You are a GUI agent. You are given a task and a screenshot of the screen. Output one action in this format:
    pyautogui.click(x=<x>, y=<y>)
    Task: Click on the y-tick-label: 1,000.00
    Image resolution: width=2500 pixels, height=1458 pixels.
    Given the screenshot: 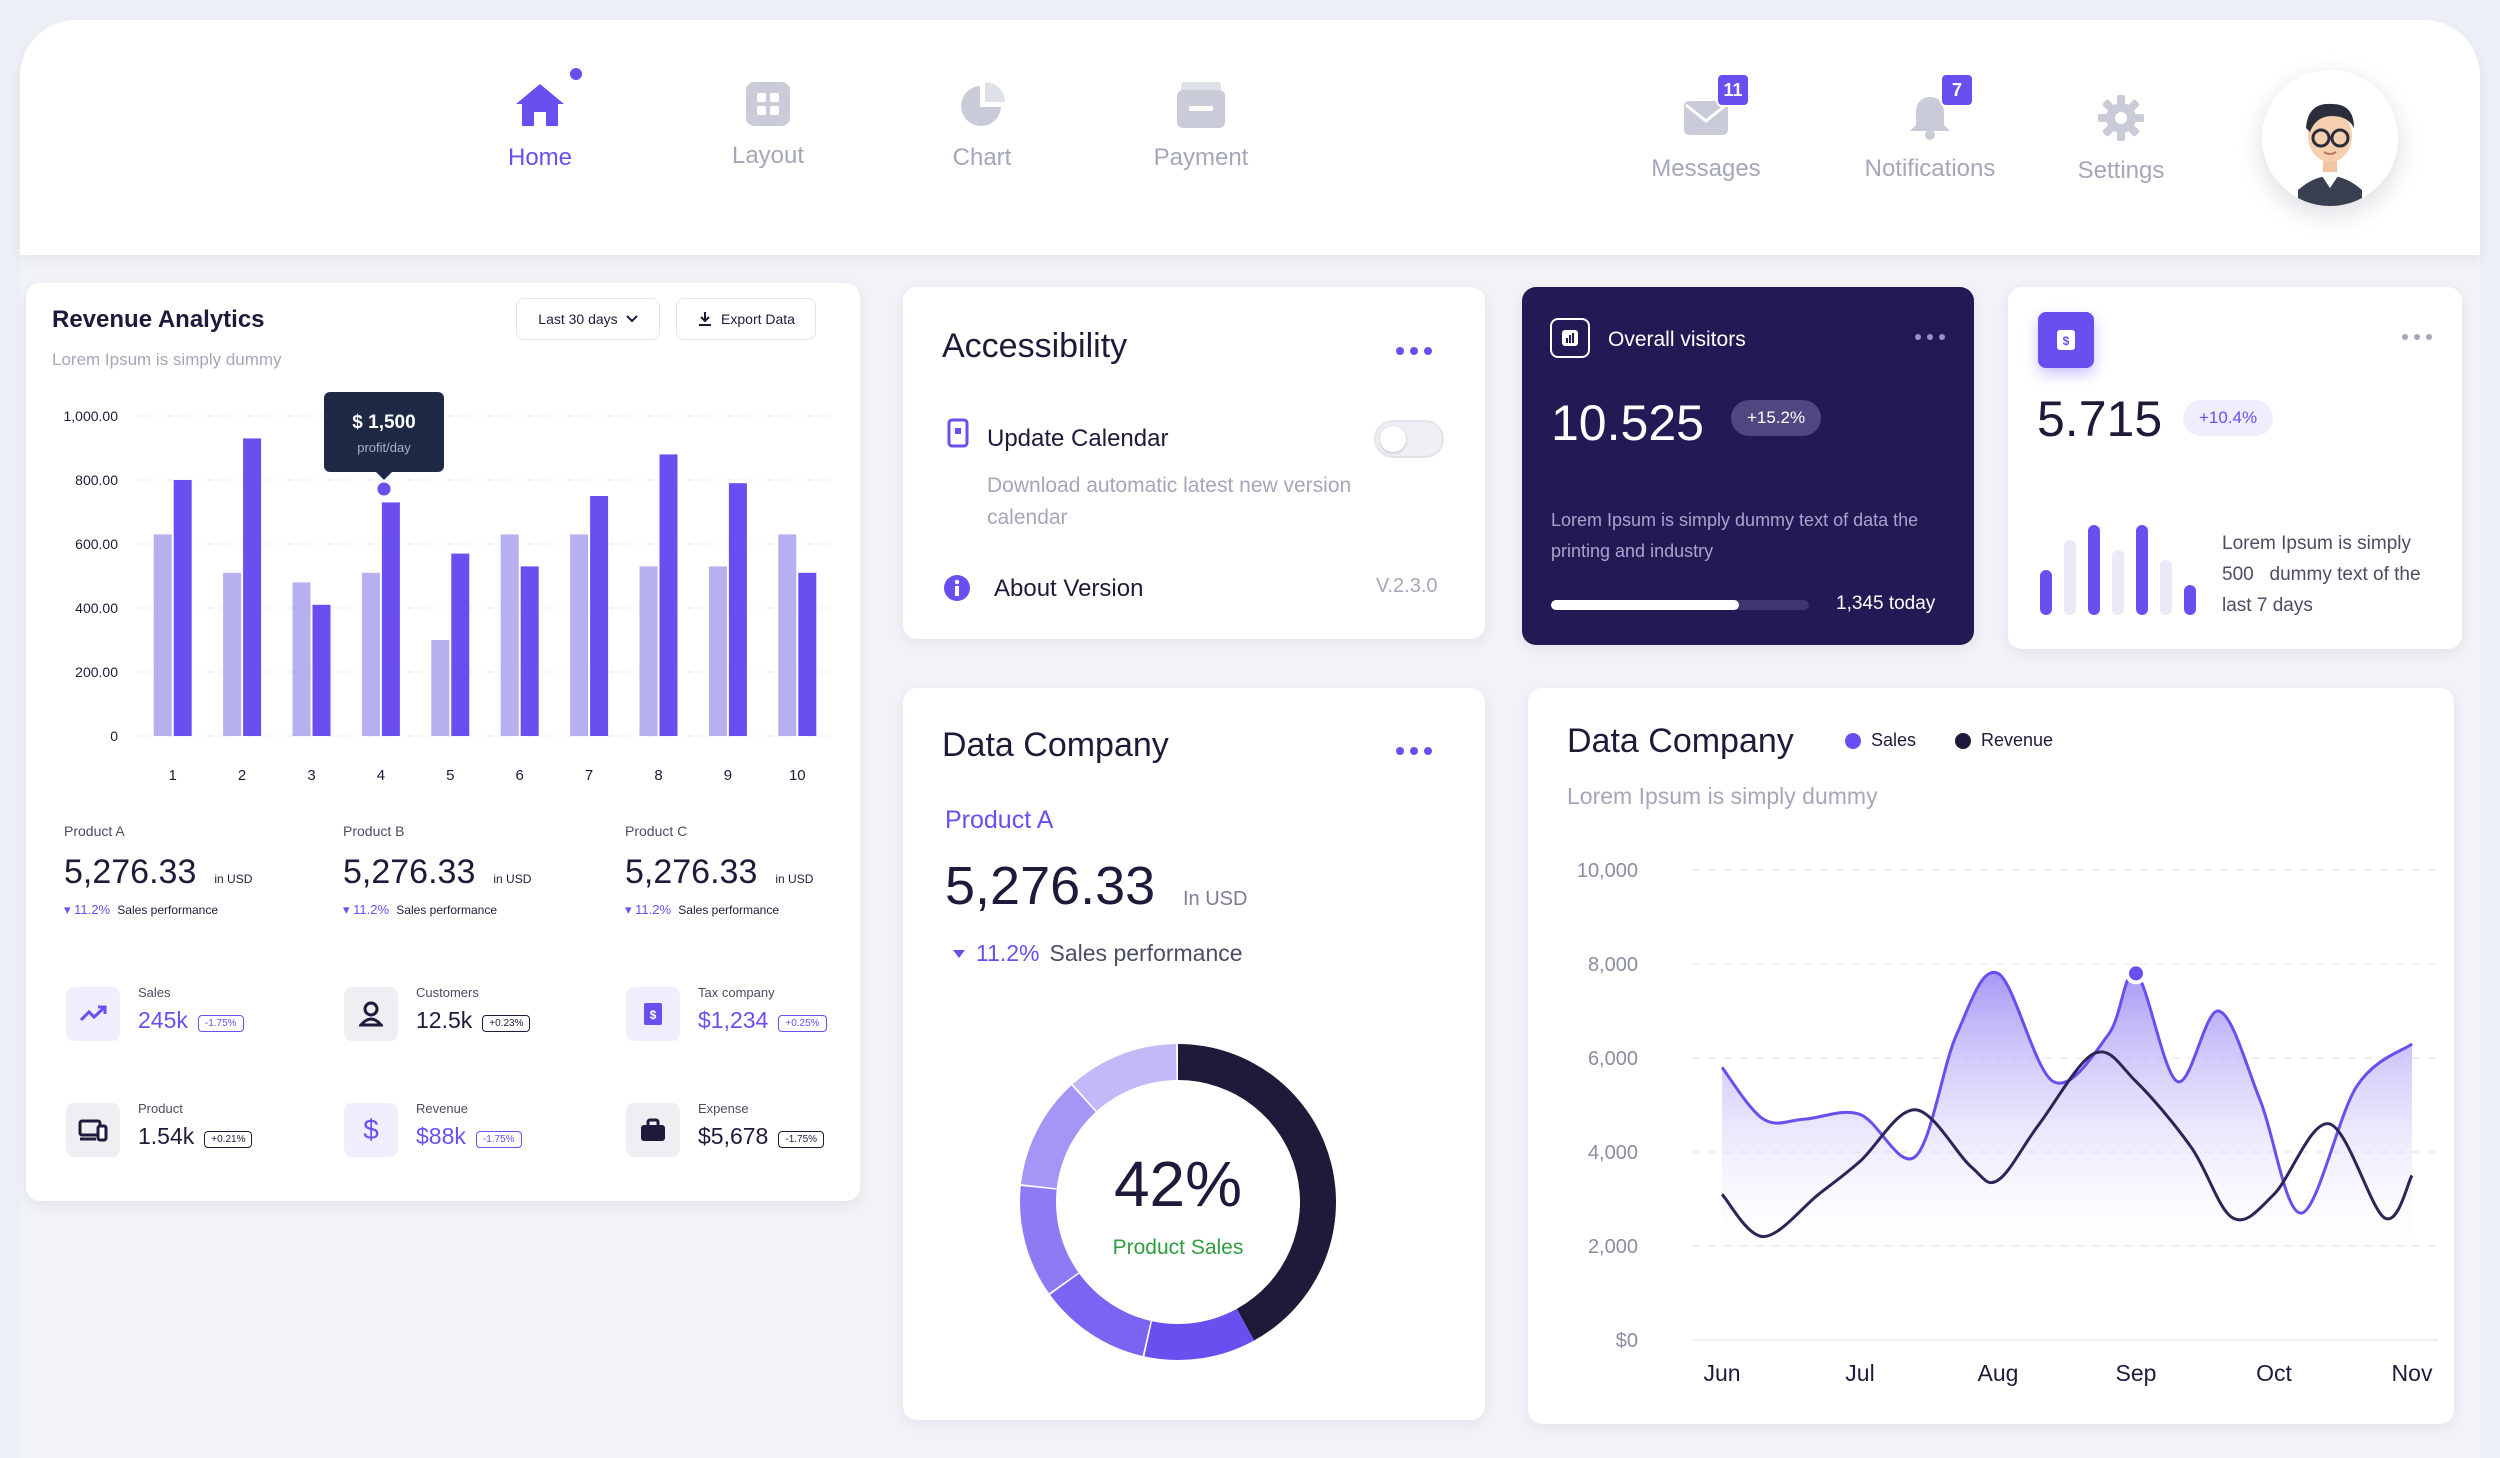 What is the action you would take?
    pyautogui.click(x=91, y=416)
    